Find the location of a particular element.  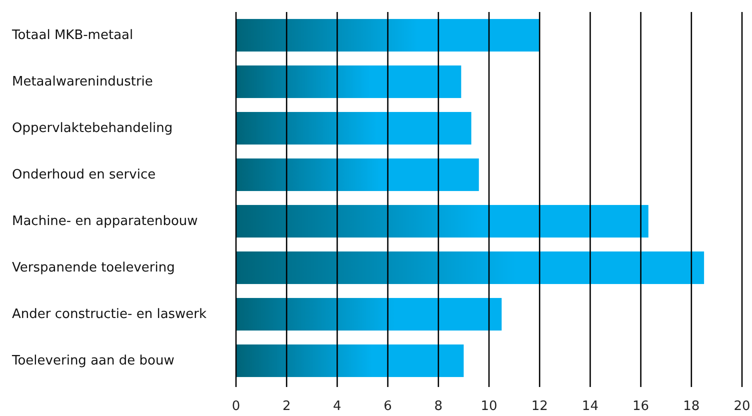

y-tick-label: Onderhoud en service is located at coordinates (84, 174).